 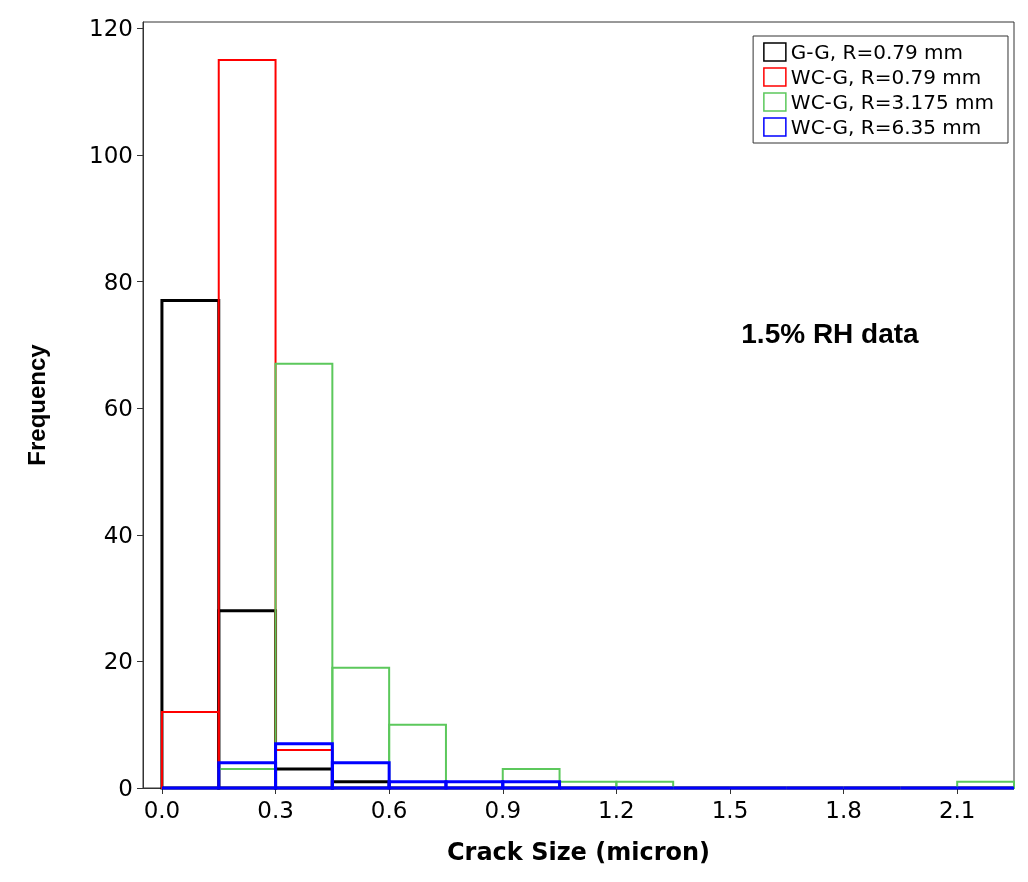 What do you see at coordinates (503, 809) in the screenshot?
I see `x-tick-label: 0.9` at bounding box center [503, 809].